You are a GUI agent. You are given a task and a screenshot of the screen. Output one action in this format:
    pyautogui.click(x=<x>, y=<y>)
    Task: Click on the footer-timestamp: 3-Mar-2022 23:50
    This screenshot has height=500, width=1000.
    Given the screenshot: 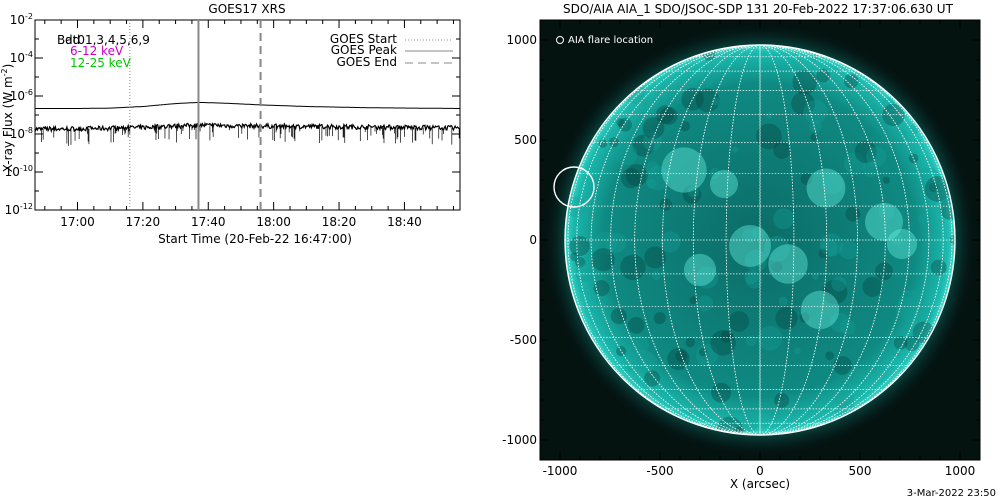 What is the action you would take?
    pyautogui.click(x=951, y=493)
    